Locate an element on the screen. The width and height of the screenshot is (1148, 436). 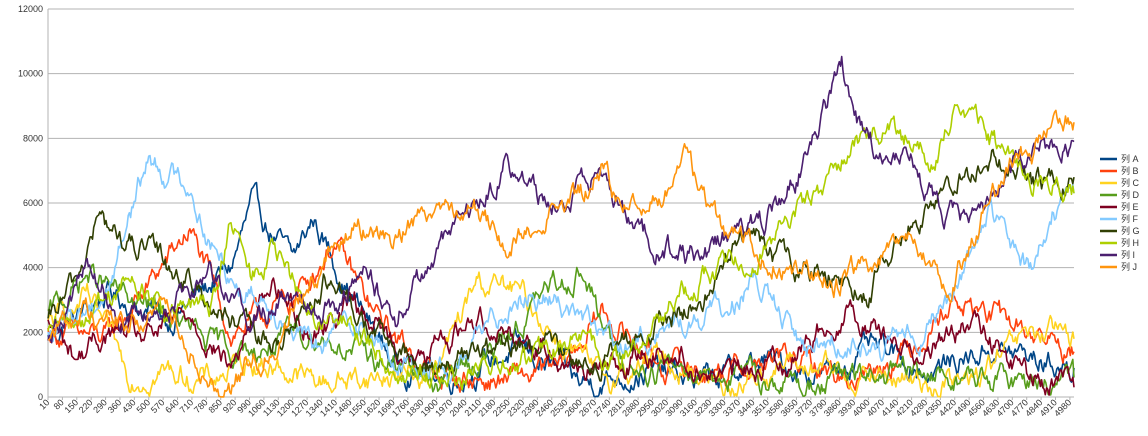
legend: 列 A列 B列 C列 D列 E列 F列 G列 H列 I列 J is located at coordinates (1120, 212).